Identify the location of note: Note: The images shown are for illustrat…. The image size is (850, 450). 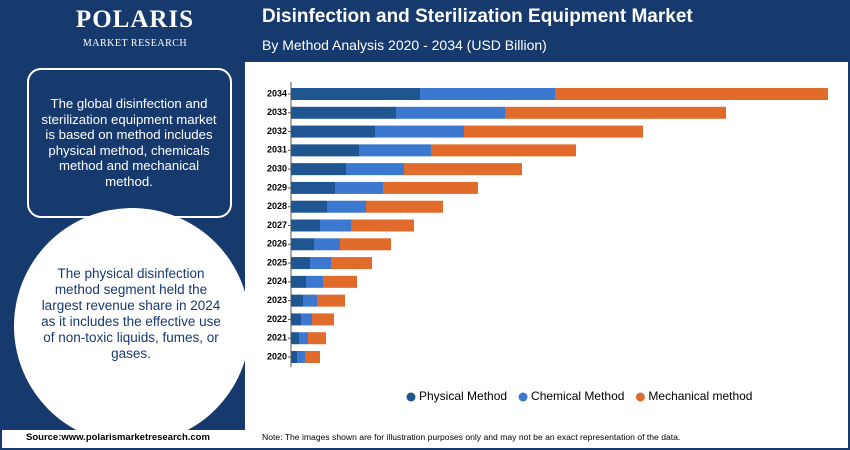
(471, 437).